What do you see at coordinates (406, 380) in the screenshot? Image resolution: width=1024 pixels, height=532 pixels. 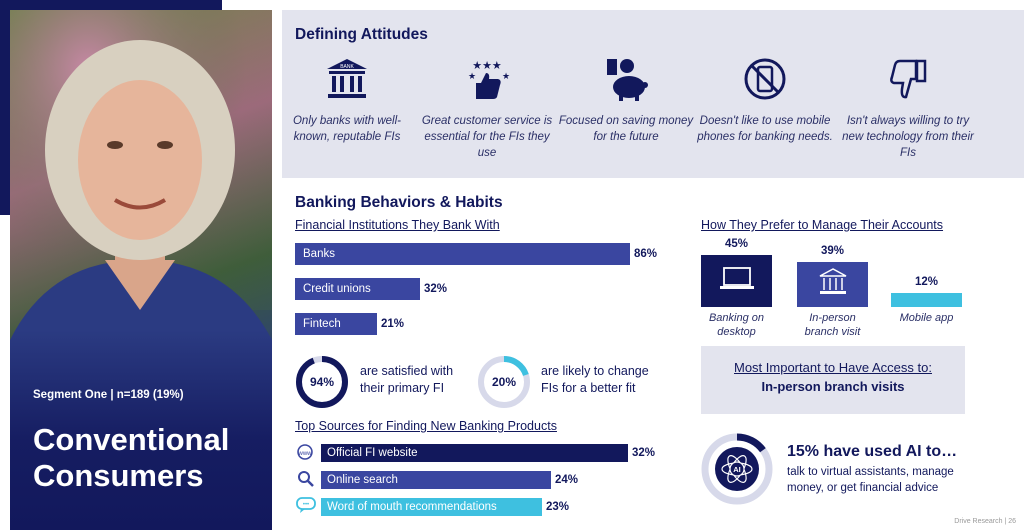 I see `donut-caption: are satisfied with their primary FI` at bounding box center [406, 380].